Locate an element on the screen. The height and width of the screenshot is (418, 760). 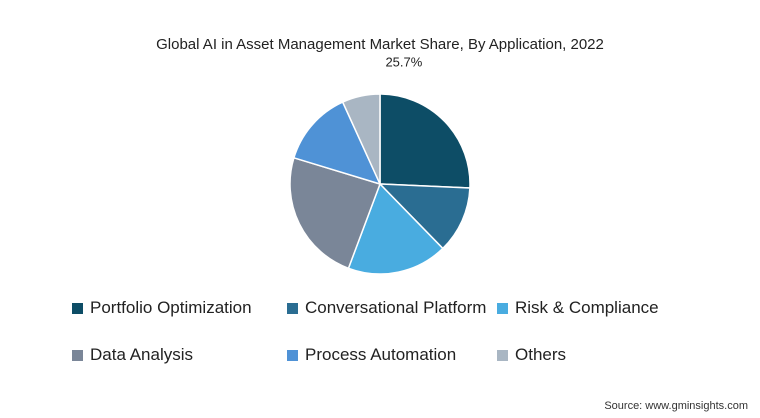
legend-item-risk-compliance: Risk & Compliance is located at coordinates (592, 308).